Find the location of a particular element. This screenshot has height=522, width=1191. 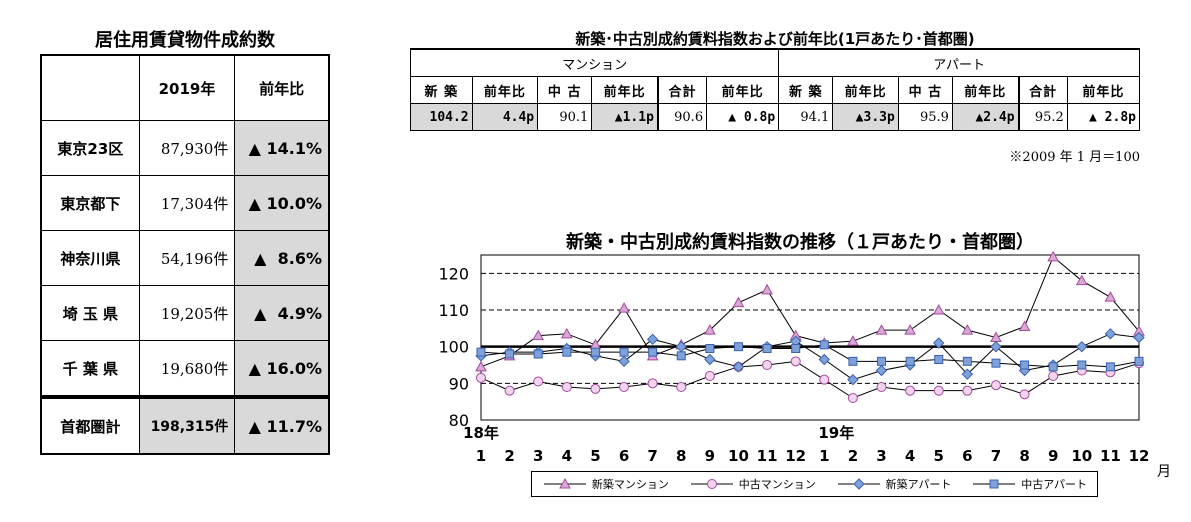

total-row: 首都圏計 198,315件 ▲ 11.7% is located at coordinates (185, 425).